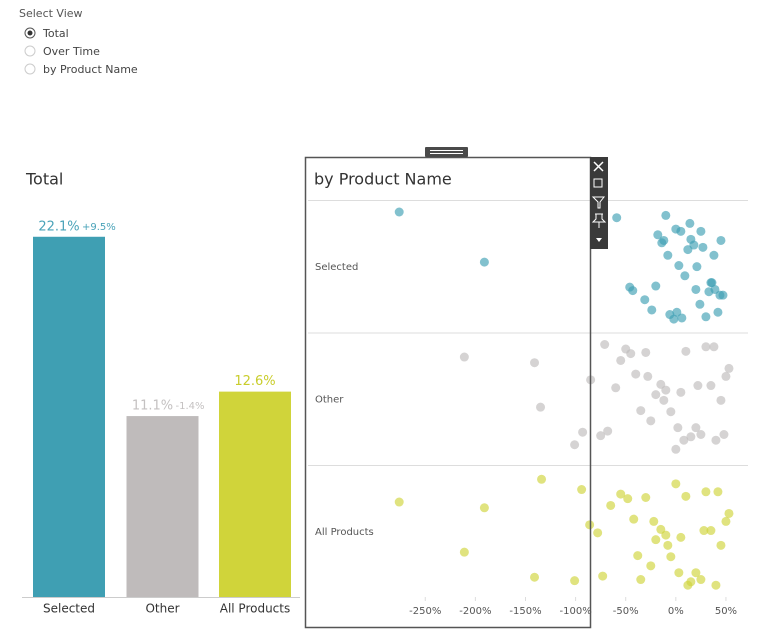 Image resolution: width=768 pixels, height=636 pixels. What do you see at coordinates (55, 33) in the screenshot?
I see `radio-label: Total` at bounding box center [55, 33].